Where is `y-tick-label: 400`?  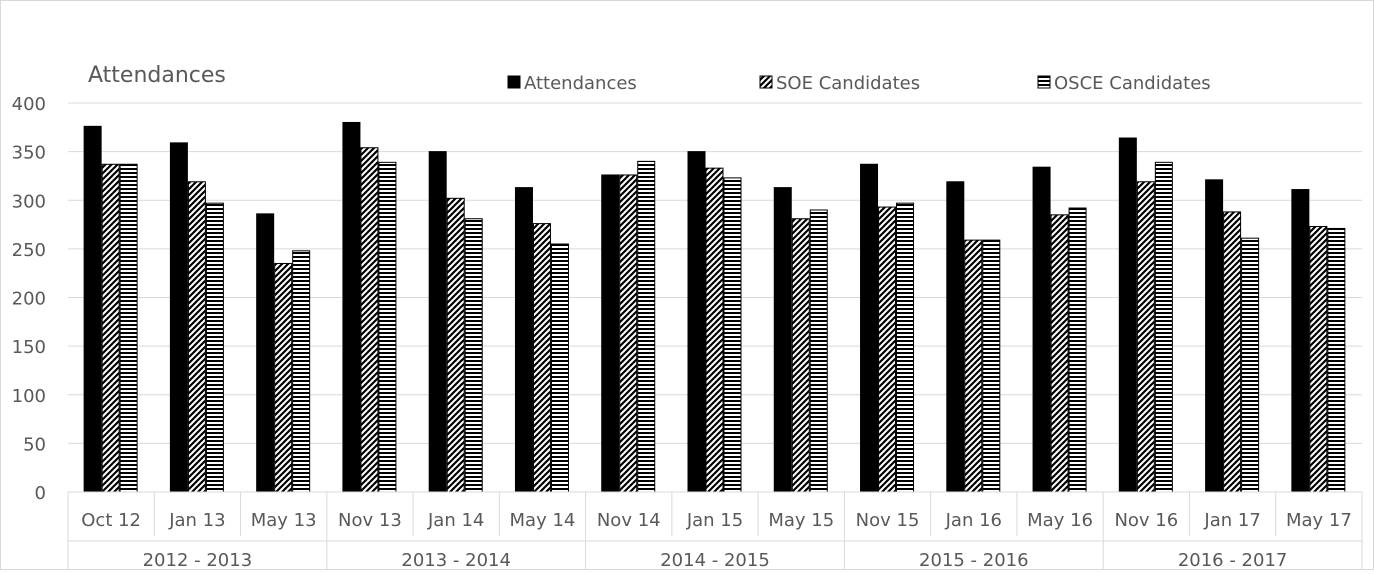
y-tick-label: 400 is located at coordinates (29, 104).